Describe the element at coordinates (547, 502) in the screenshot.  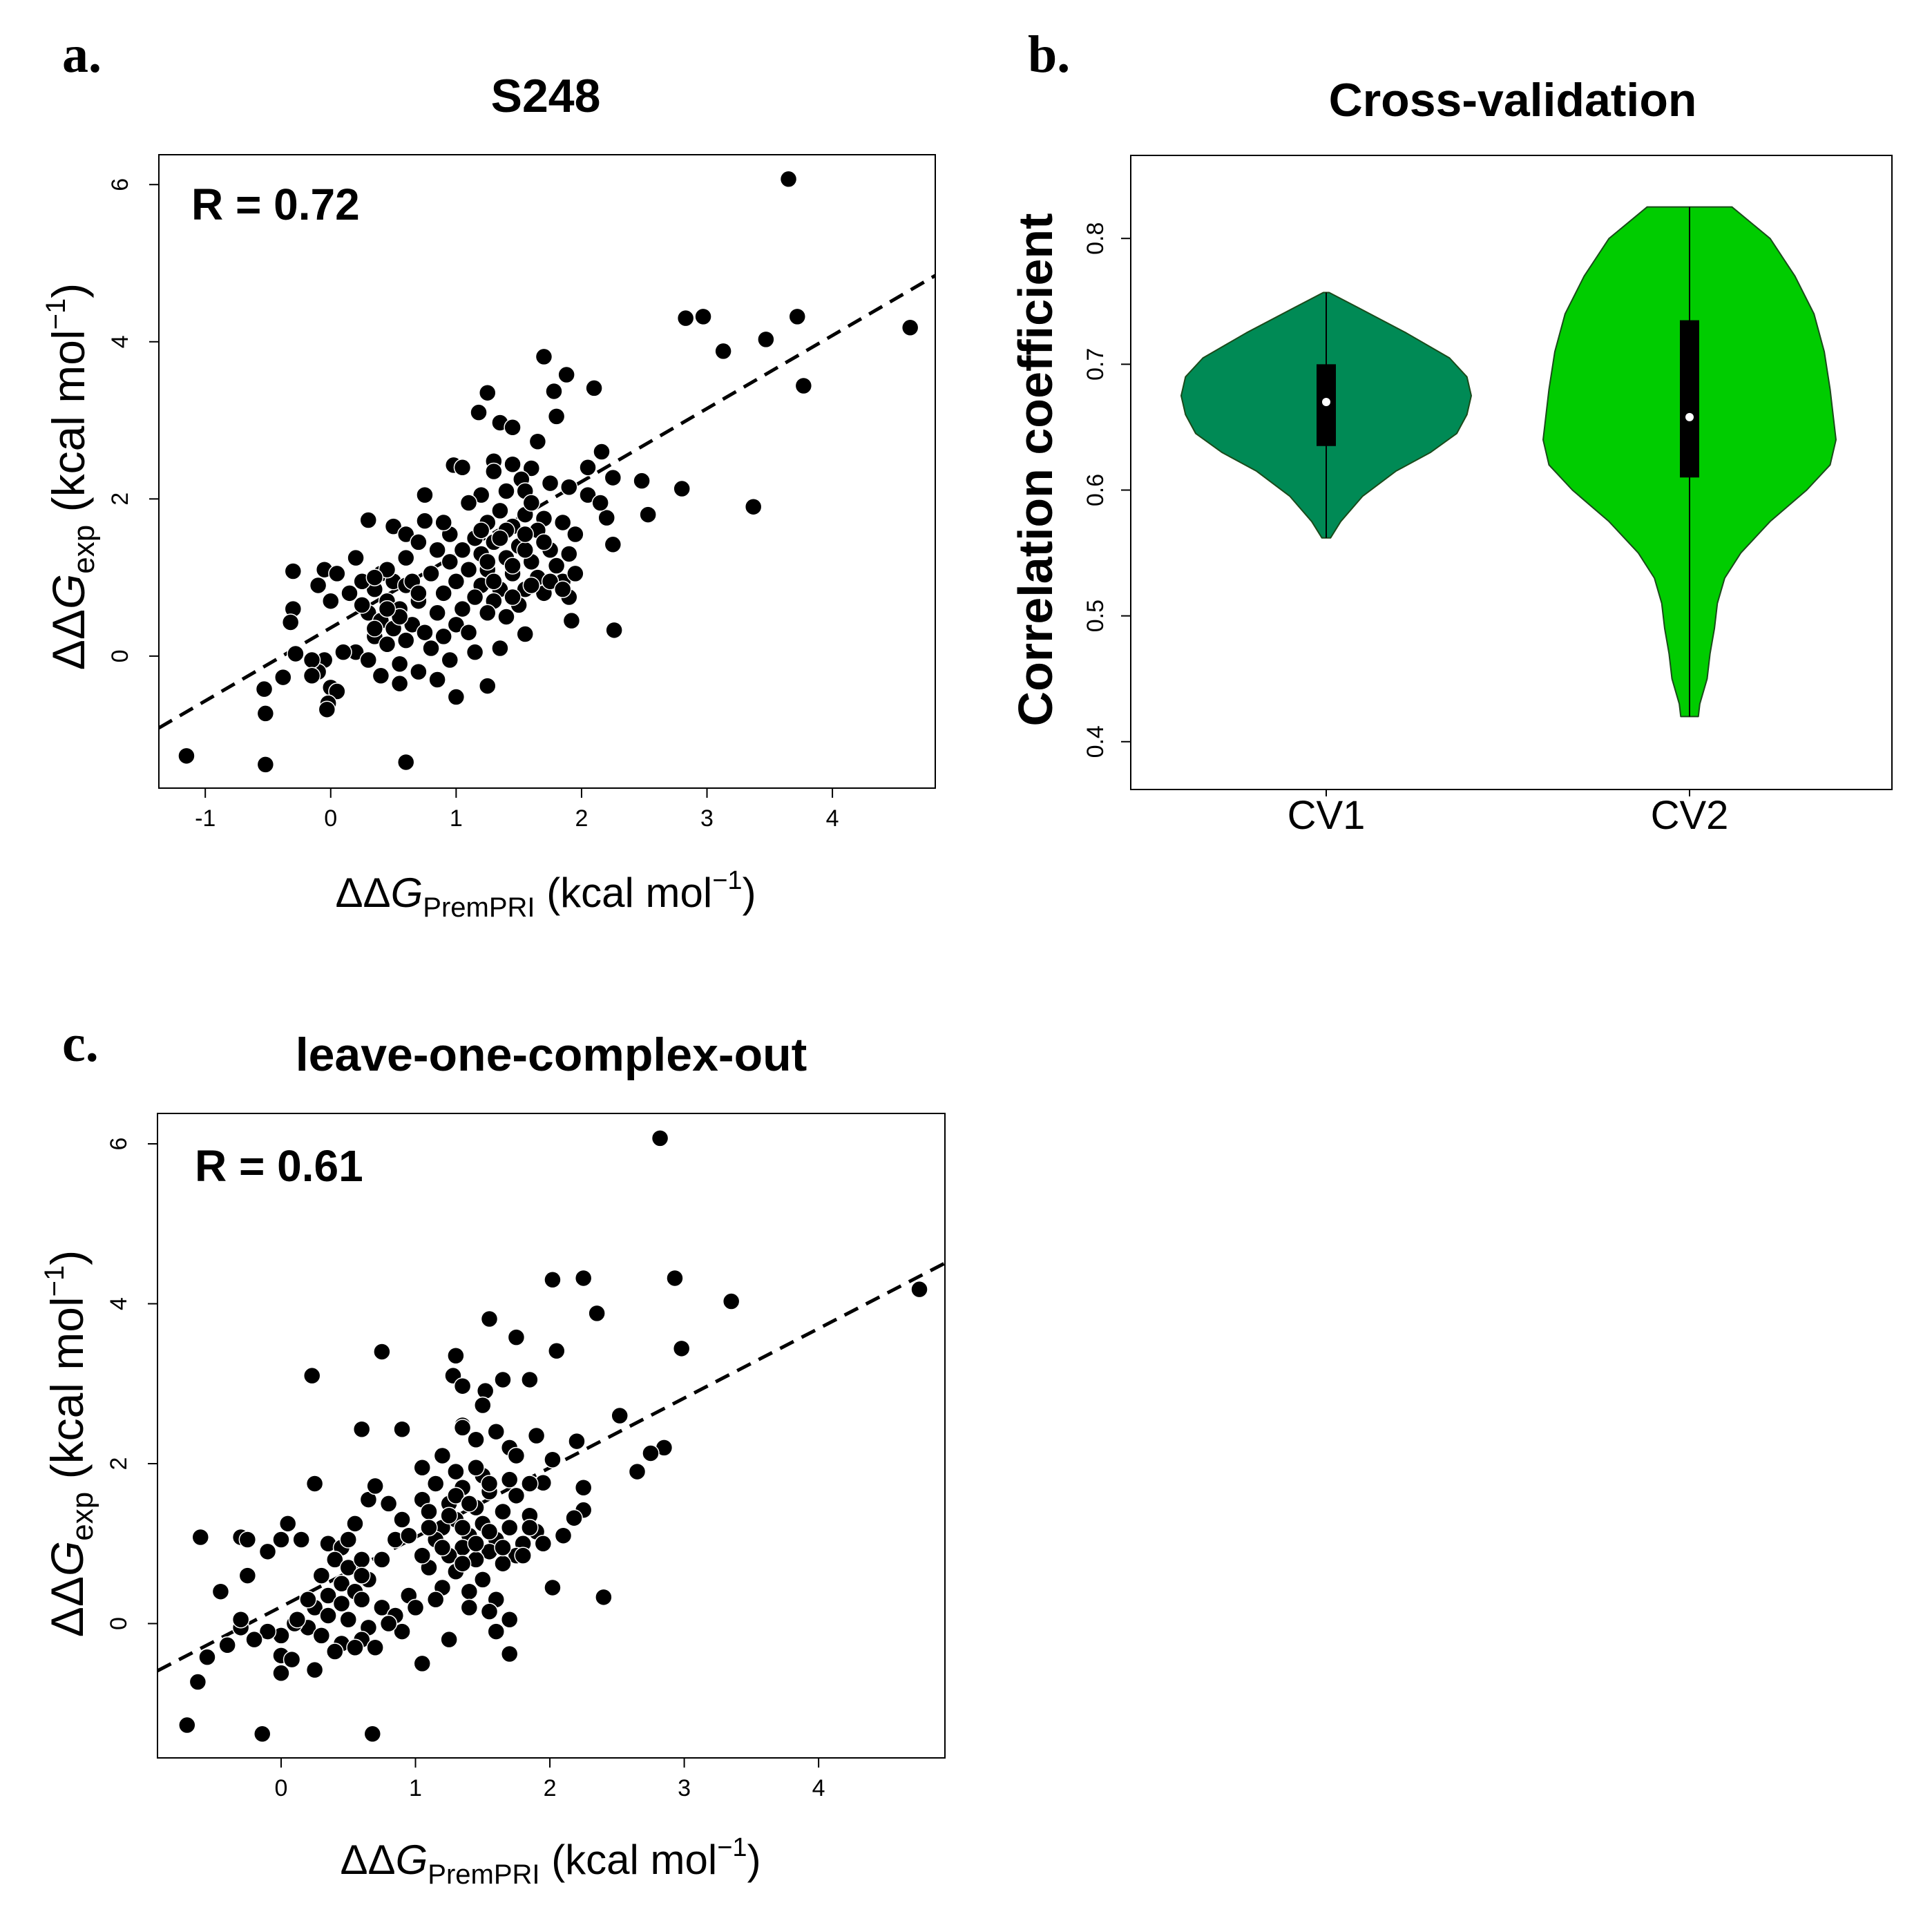
I see `panel-a-fit-line` at that location.